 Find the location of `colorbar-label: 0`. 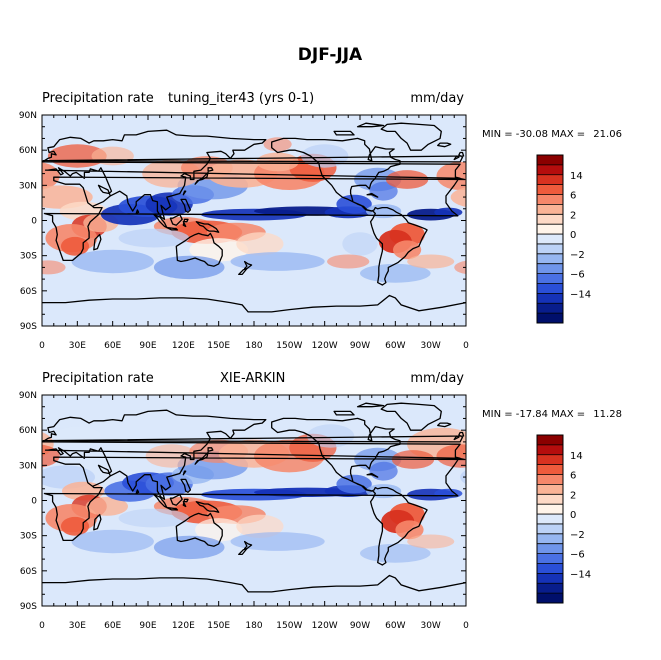

colorbar-label: 0 is located at coordinates (573, 515).